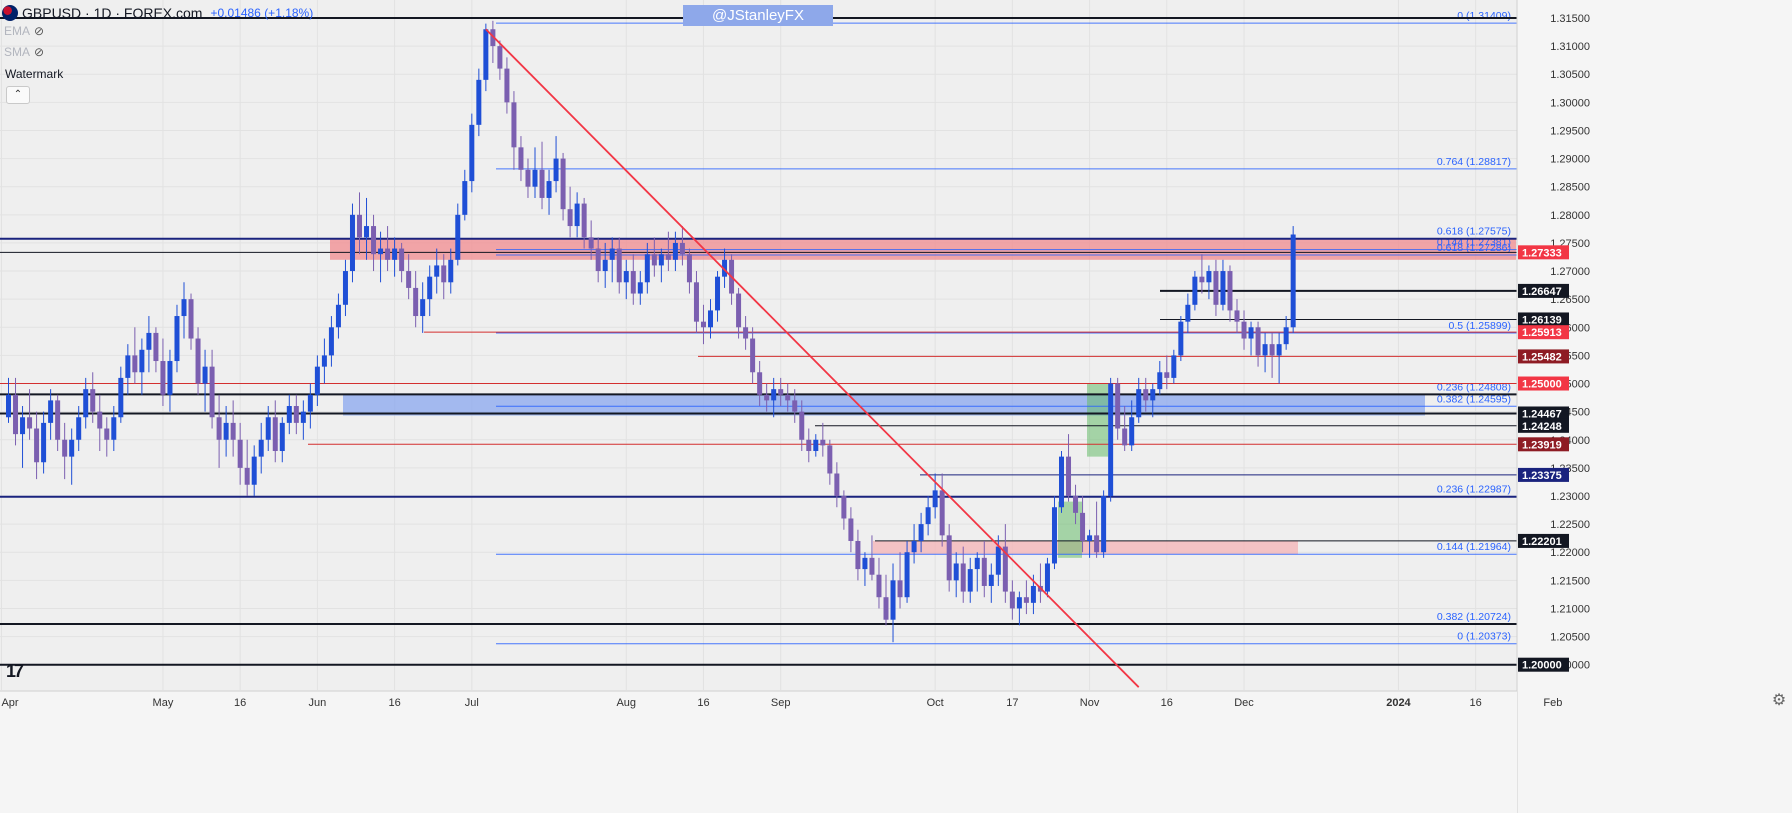 This screenshot has height=813, width=1792. What do you see at coordinates (1474, 617) in the screenshot?
I see `fib-level-label: 0.382 (1.20724)` at bounding box center [1474, 617].